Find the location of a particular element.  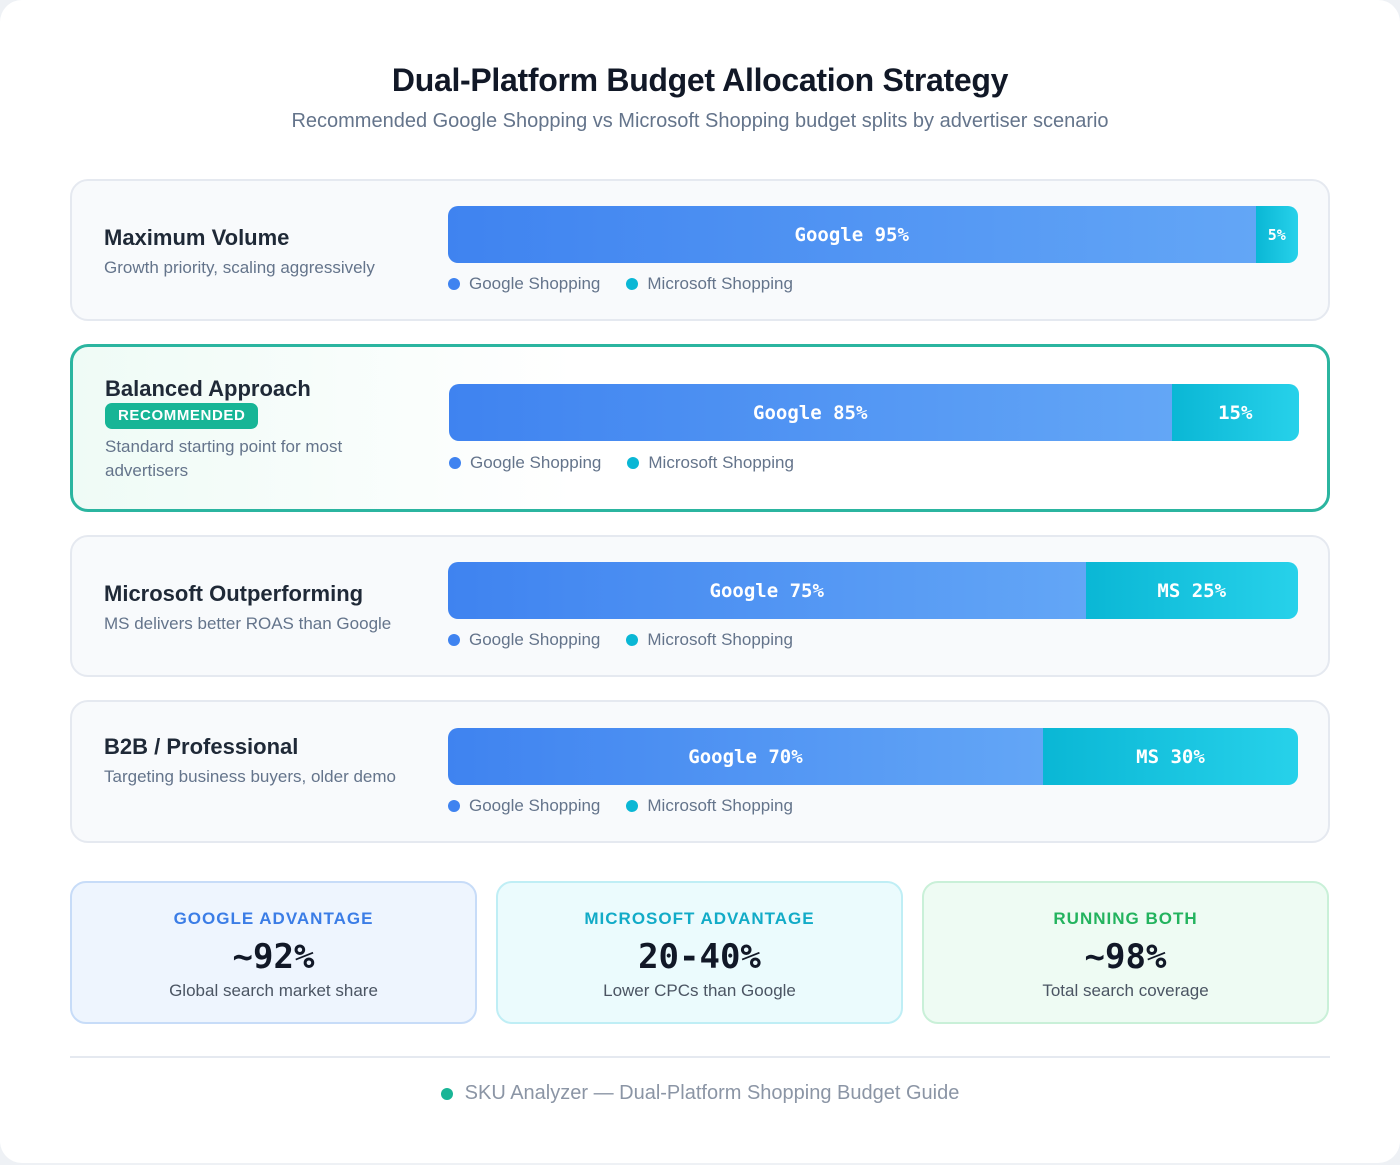

google-segment: Google 95% is located at coordinates (852, 234).